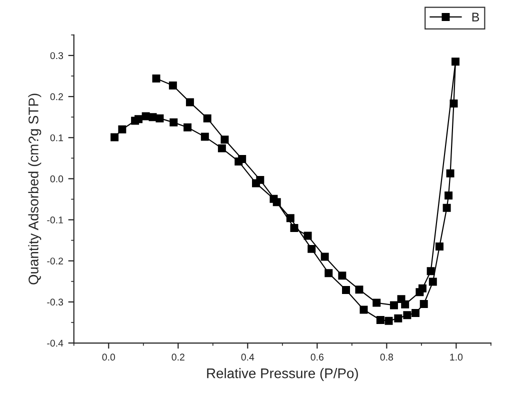  I want to click on x-tick-label: 0.0, so click(109, 357).